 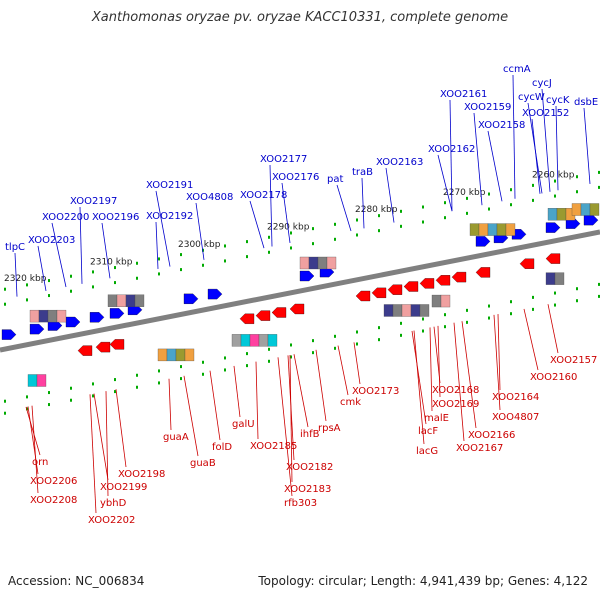 I want to click on forward-gene-label: XOO2176, so click(x=295, y=177).